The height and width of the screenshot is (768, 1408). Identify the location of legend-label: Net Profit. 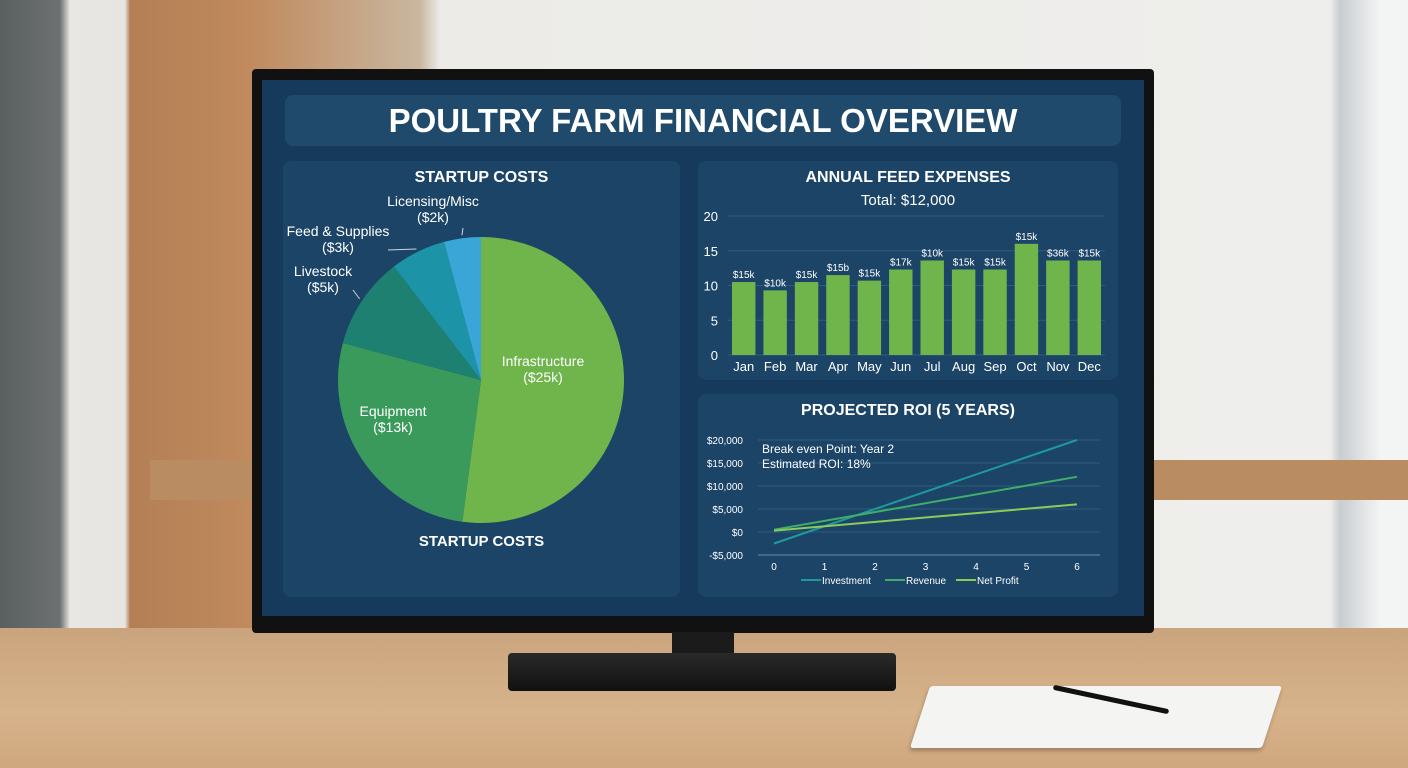
(998, 581).